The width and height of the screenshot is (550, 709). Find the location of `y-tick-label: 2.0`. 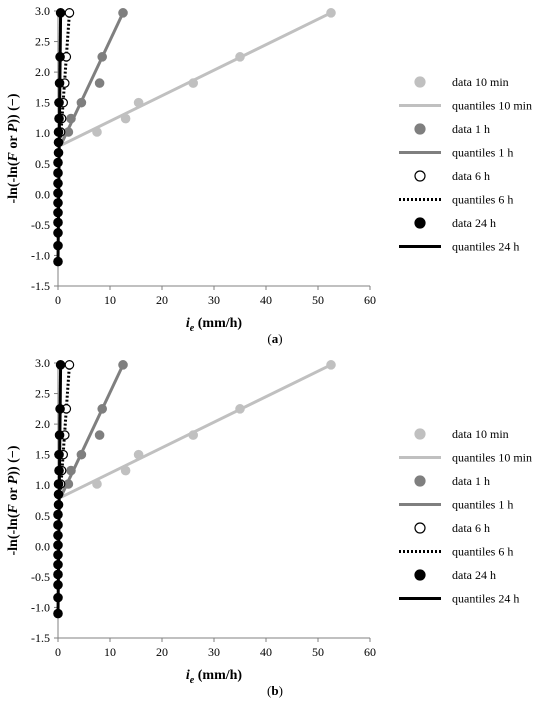

y-tick-label: 2.0 is located at coordinates (42, 72).